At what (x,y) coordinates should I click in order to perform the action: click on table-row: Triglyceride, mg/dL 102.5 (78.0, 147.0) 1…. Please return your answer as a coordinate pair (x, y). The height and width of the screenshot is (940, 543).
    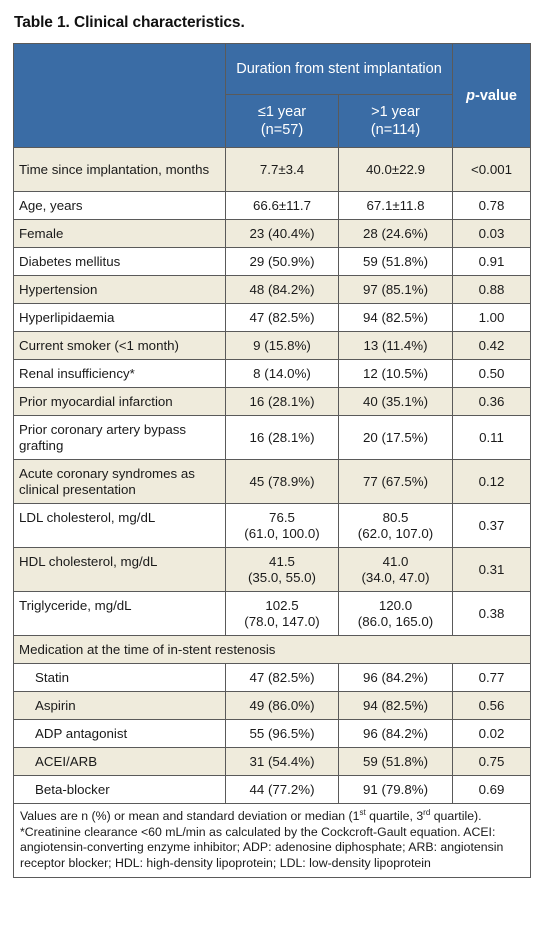
    Looking at the image, I should click on (272, 613).